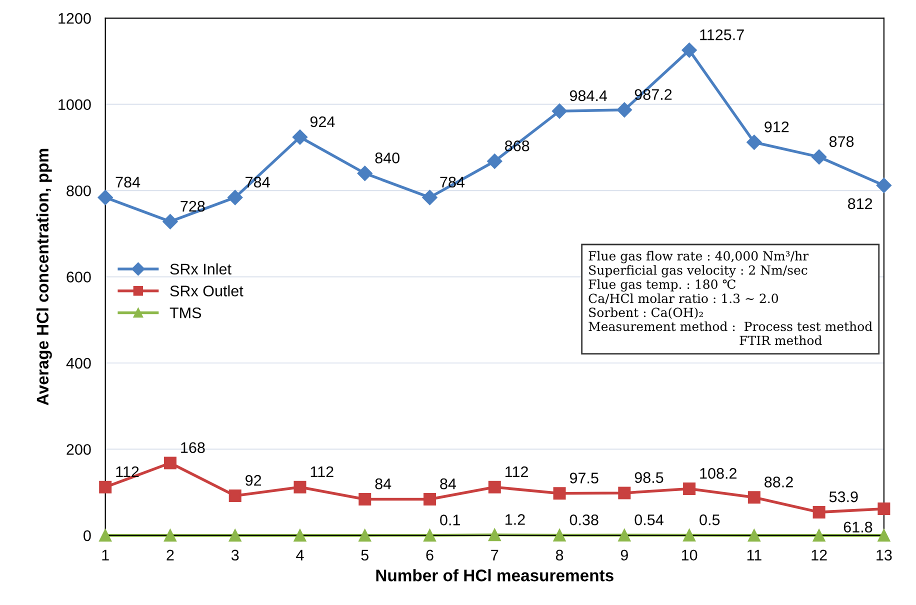 The image size is (916, 605). Describe the element at coordinates (78, 449) in the screenshot. I see `y-tick-label: 200` at that location.